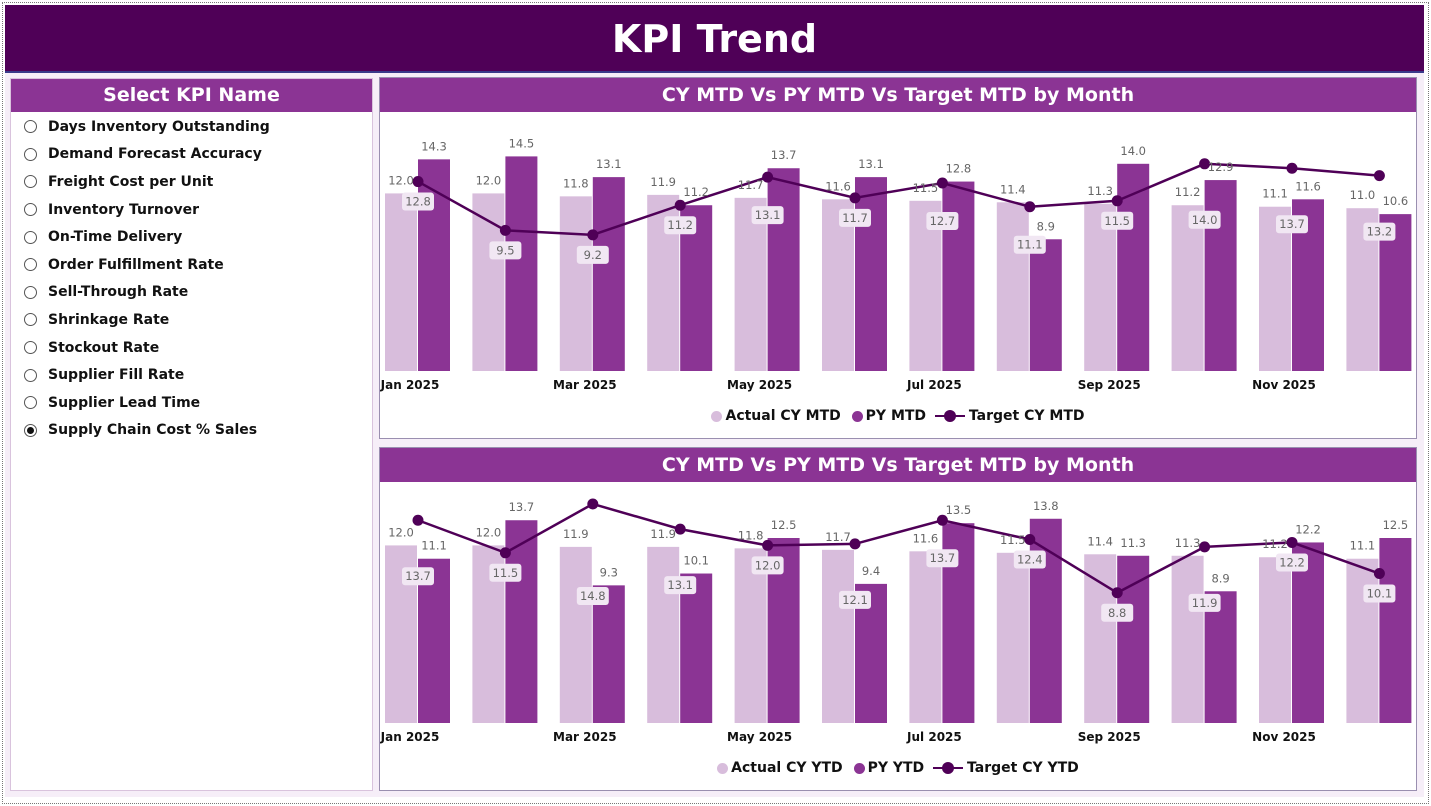  I want to click on legend-actual: Actual CY MTD, so click(783, 416).